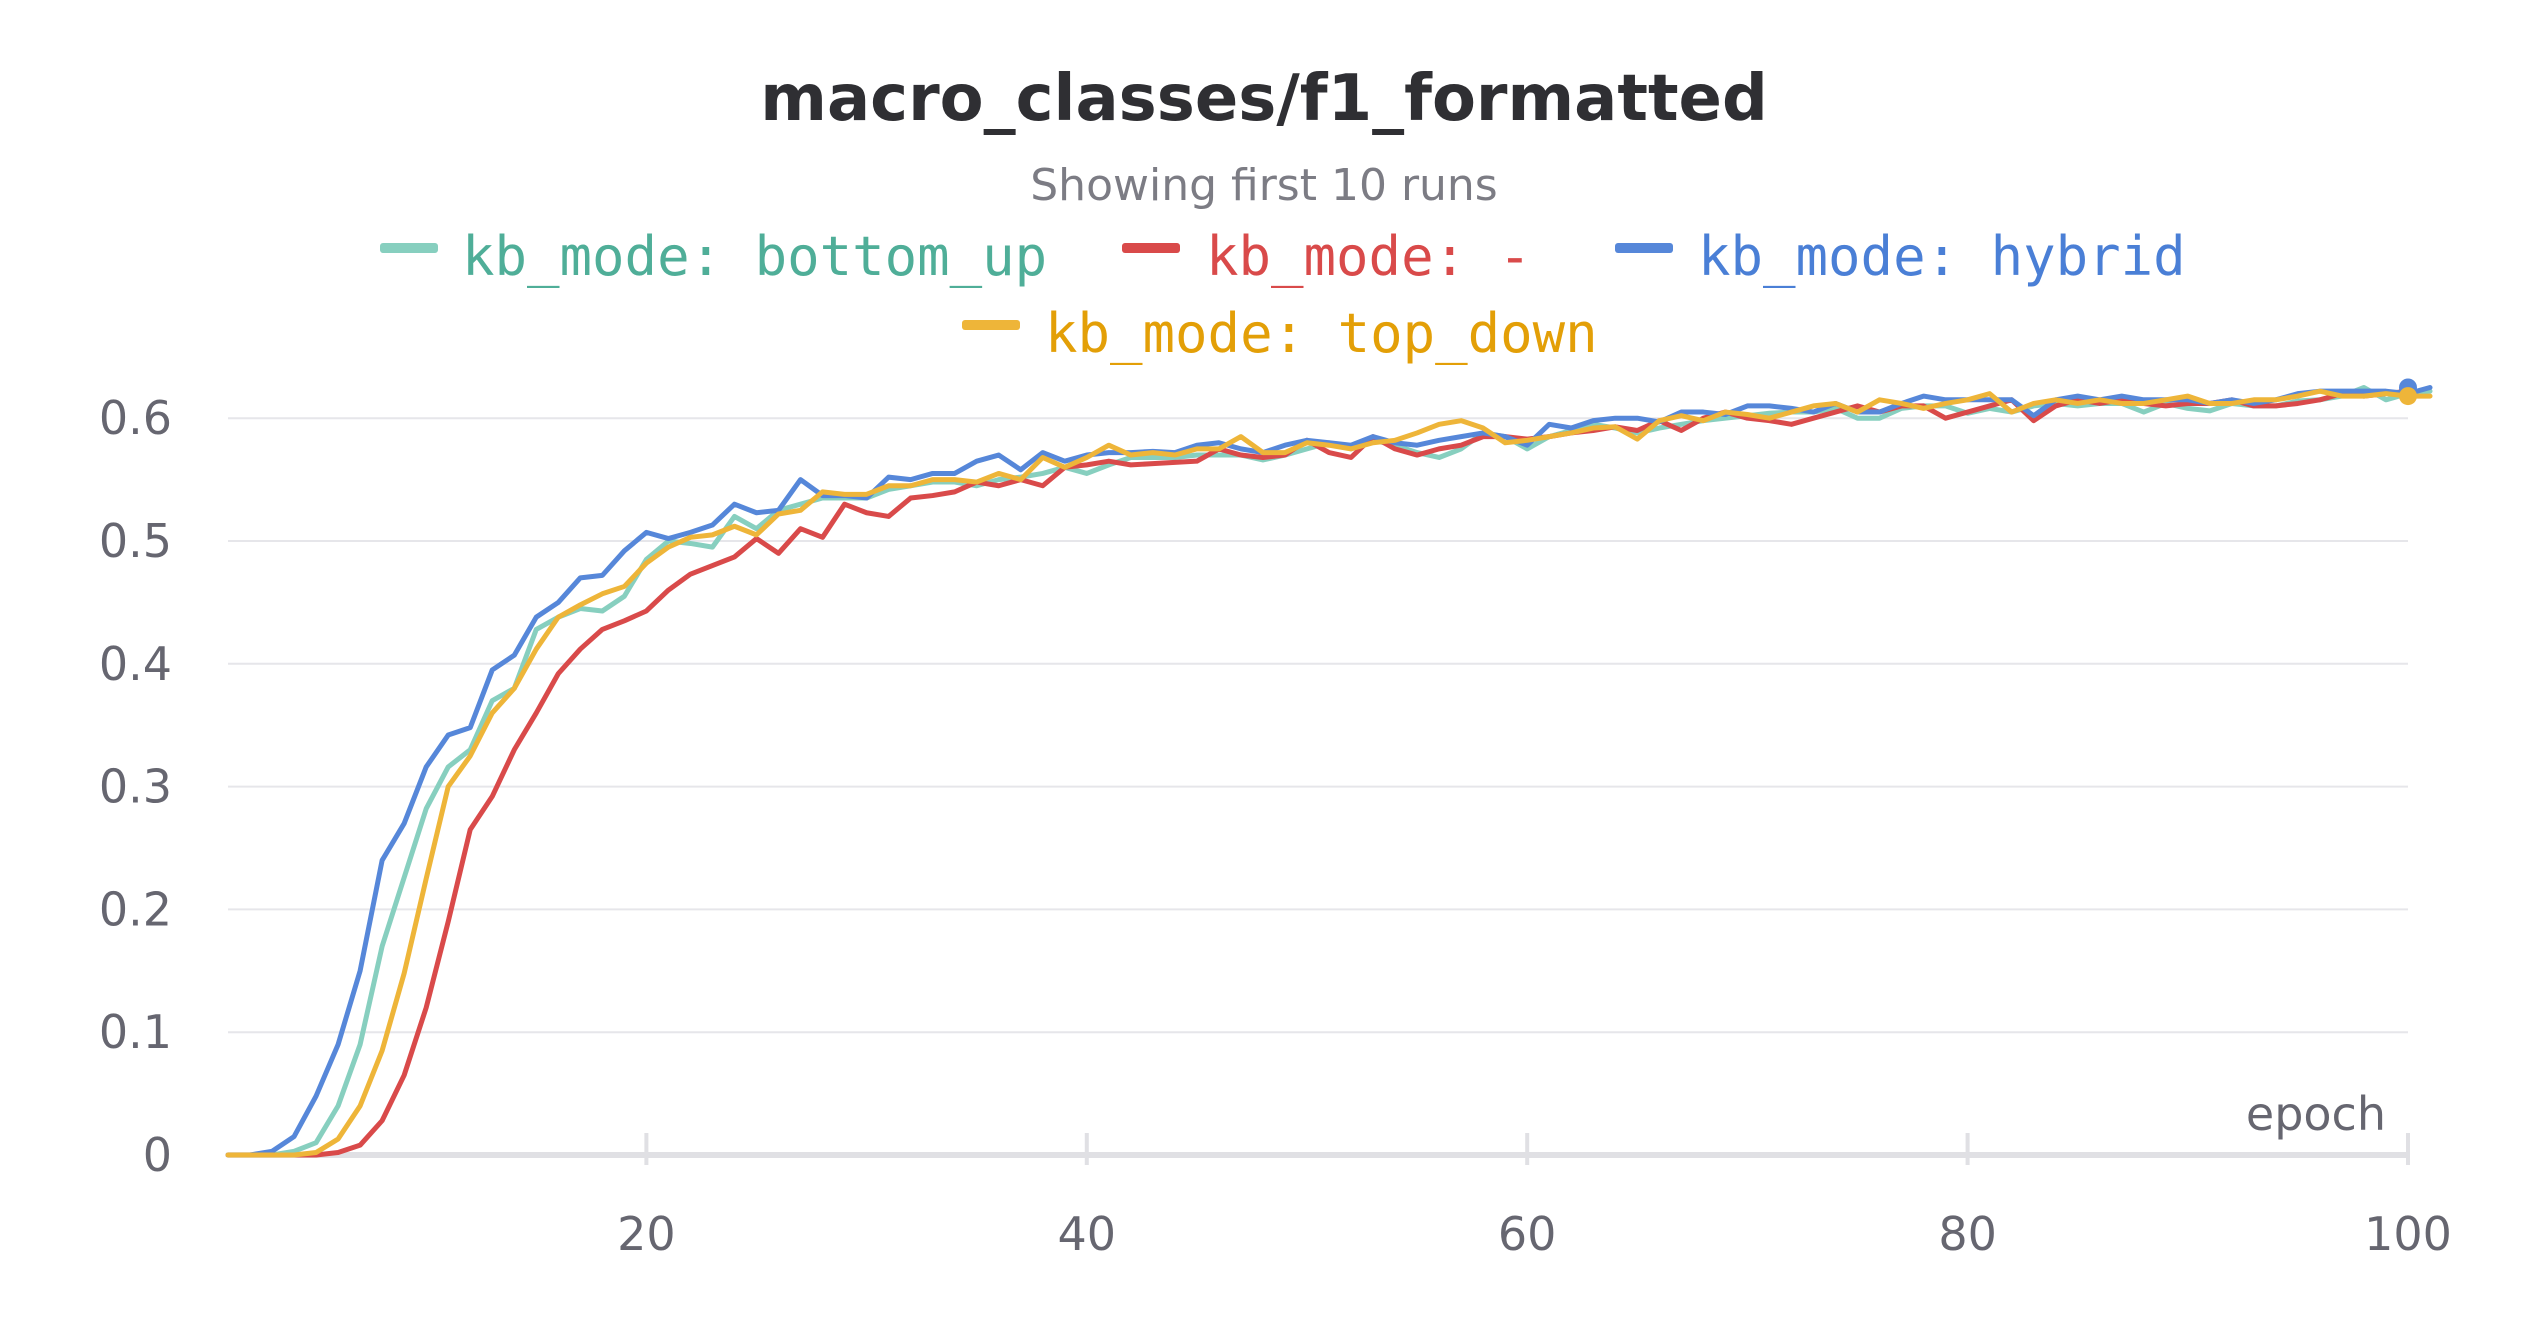 This screenshot has height=1328, width=2528. What do you see at coordinates (1264, 185) in the screenshot?
I see `chart-subtitle: Showing first 10 runs` at bounding box center [1264, 185].